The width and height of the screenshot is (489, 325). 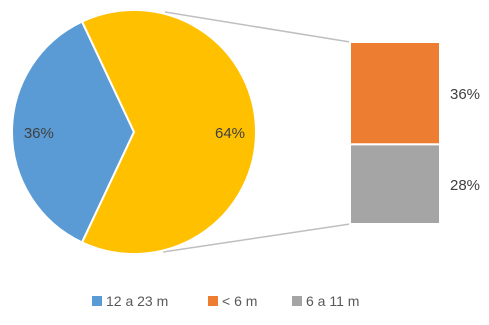 I want to click on legend-label-6-a-11-m: 6 a 11 m, so click(x=332, y=301).